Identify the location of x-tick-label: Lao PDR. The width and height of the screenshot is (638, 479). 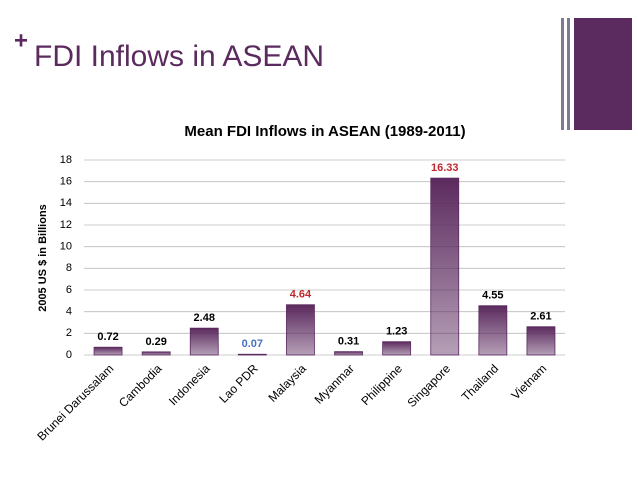
(238, 383).